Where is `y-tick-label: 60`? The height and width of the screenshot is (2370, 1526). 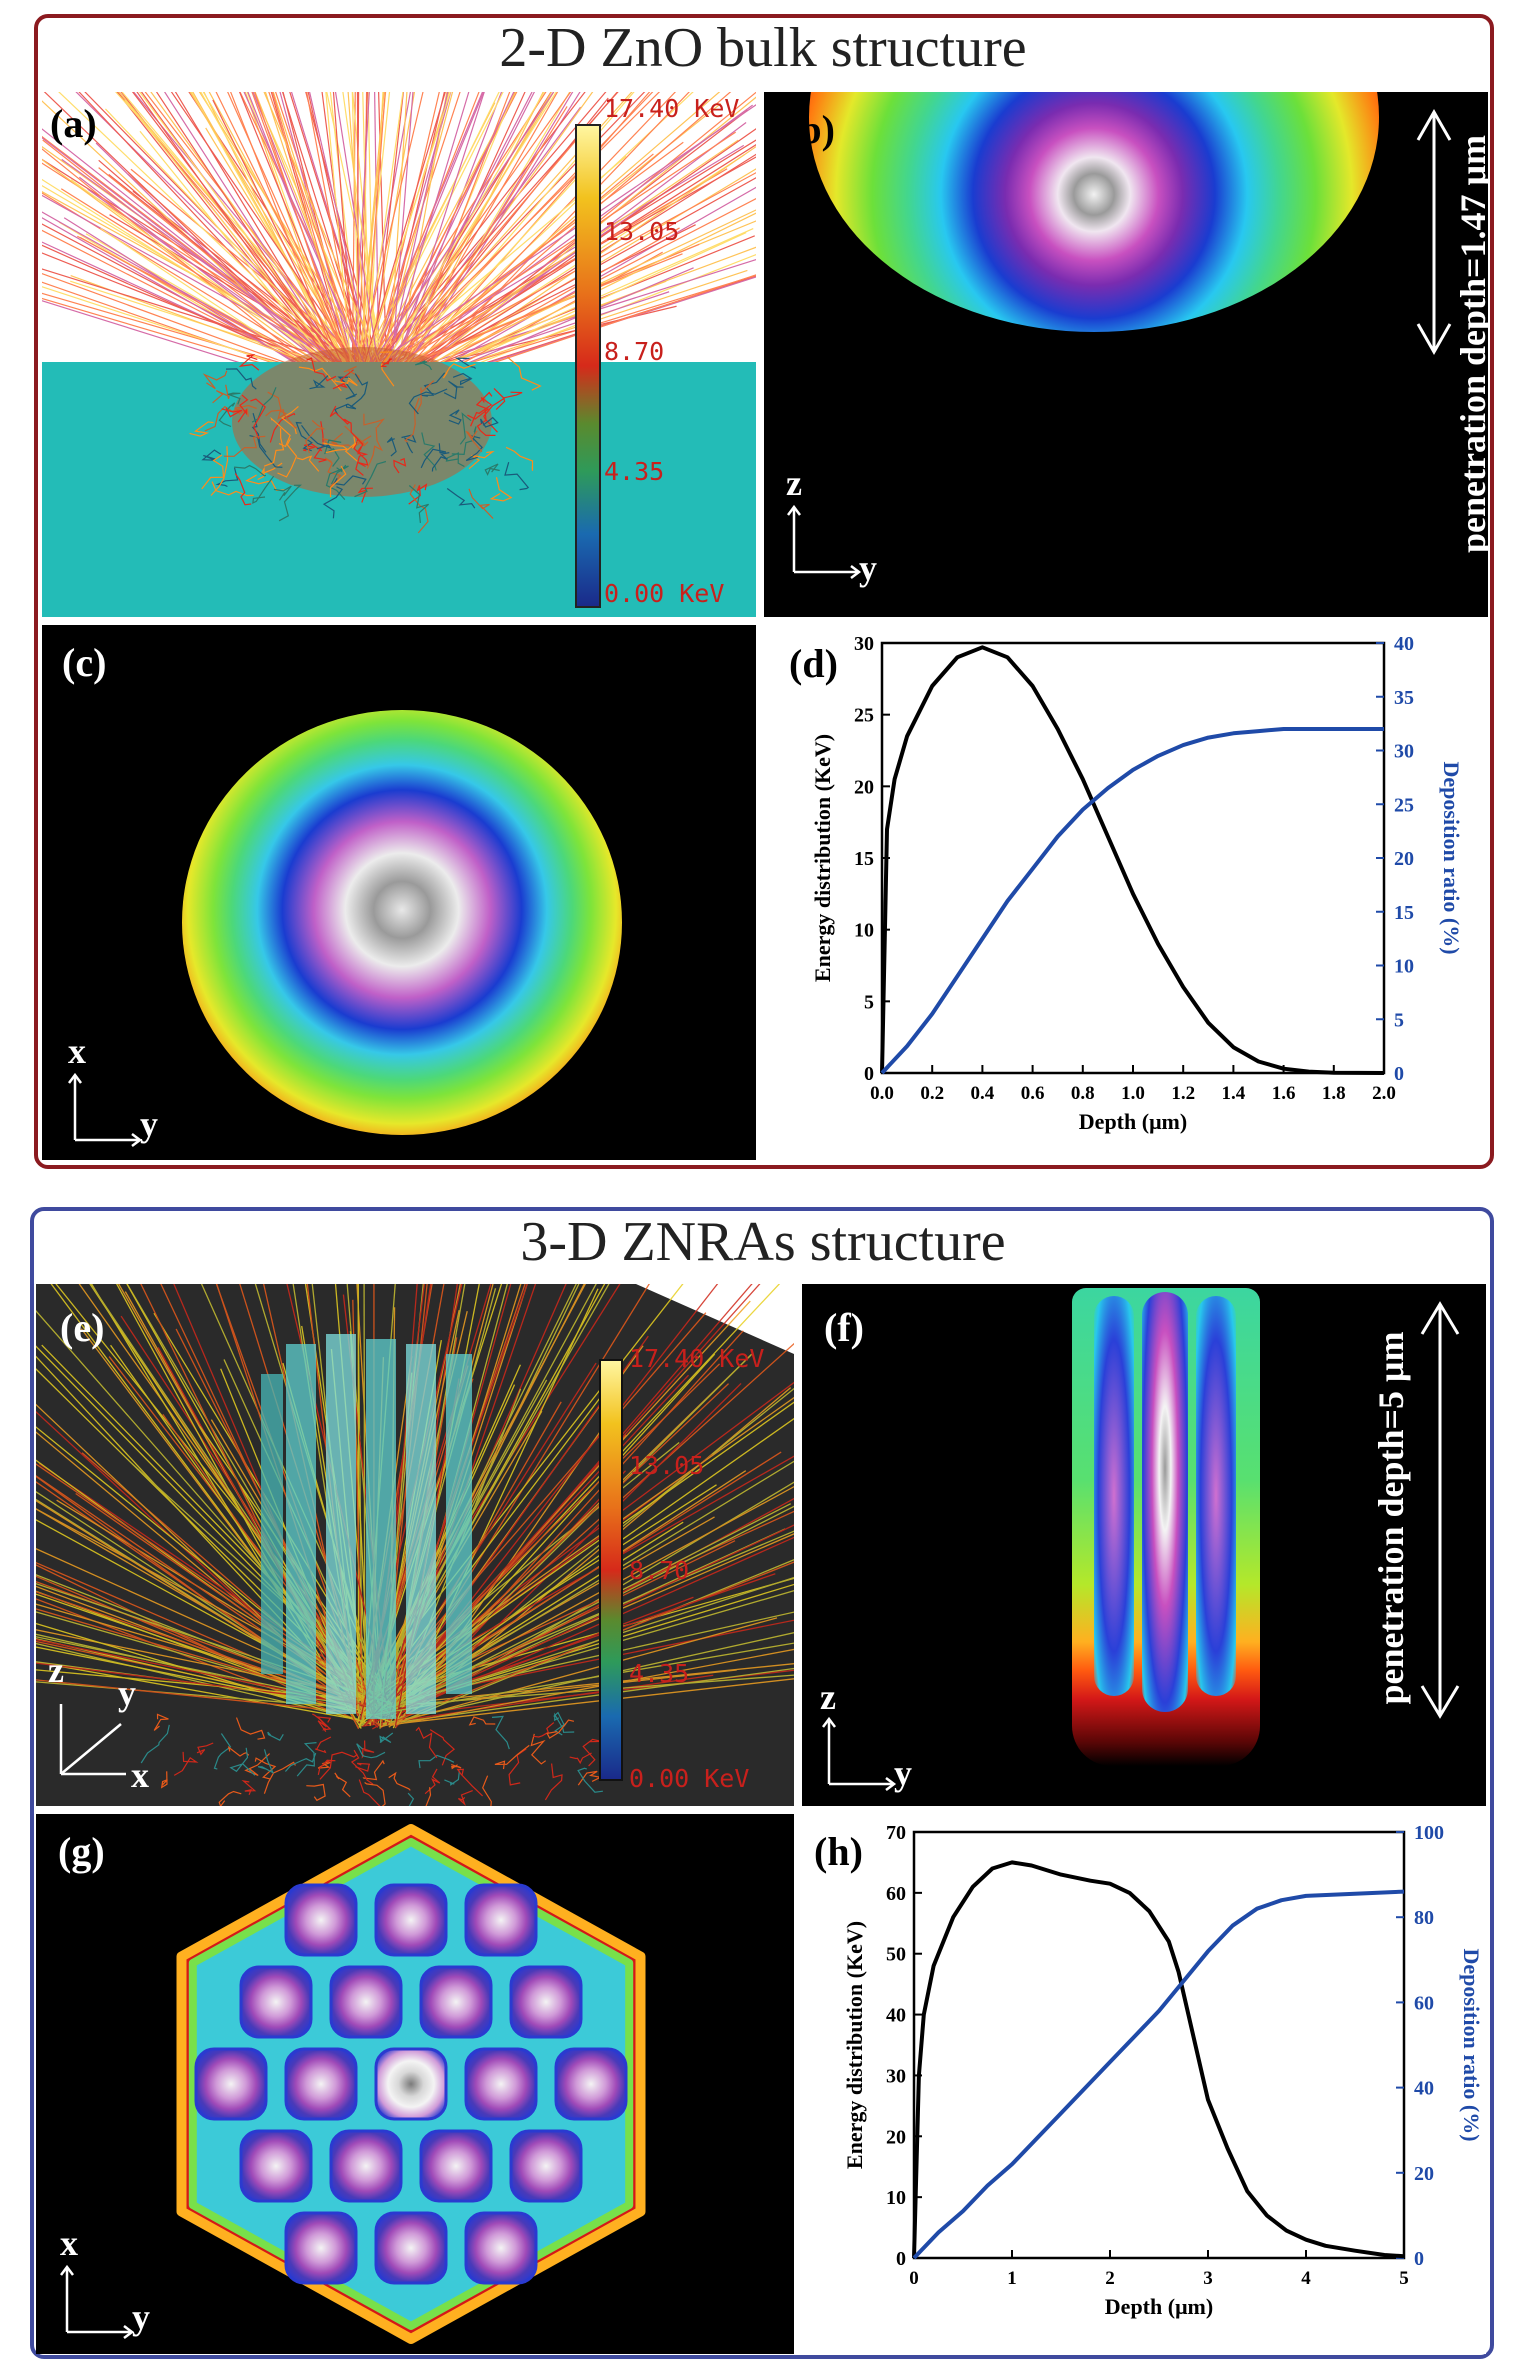 y-tick-label: 60 is located at coordinates (896, 1894).